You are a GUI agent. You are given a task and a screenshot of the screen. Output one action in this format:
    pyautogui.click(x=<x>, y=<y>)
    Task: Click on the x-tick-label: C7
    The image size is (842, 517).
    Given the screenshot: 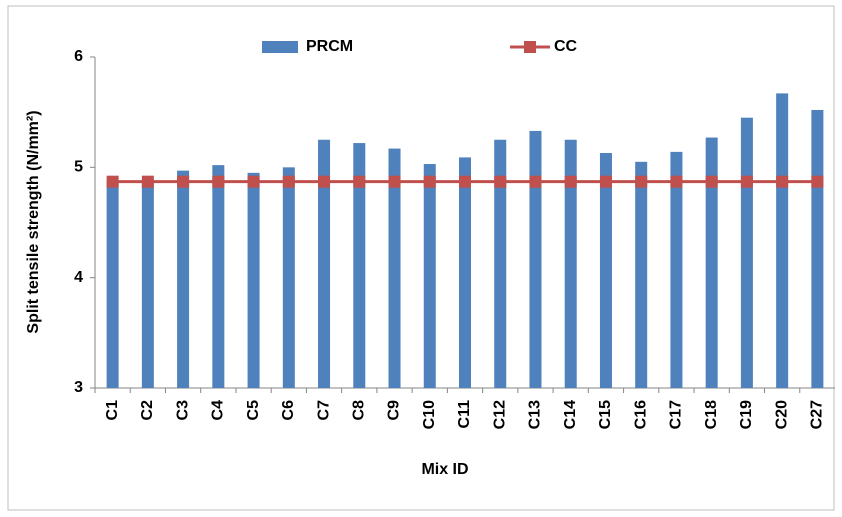 What is the action you would take?
    pyautogui.click(x=323, y=410)
    